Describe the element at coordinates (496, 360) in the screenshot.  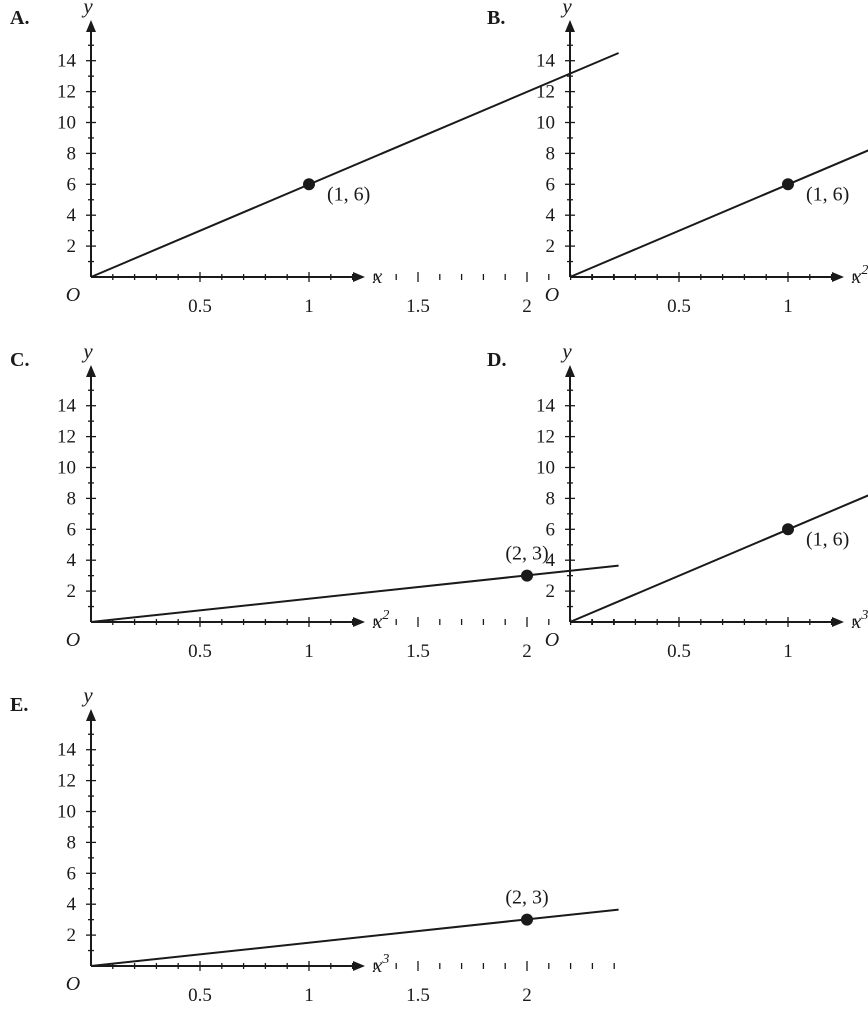
I see `option-label: D.` at that location.